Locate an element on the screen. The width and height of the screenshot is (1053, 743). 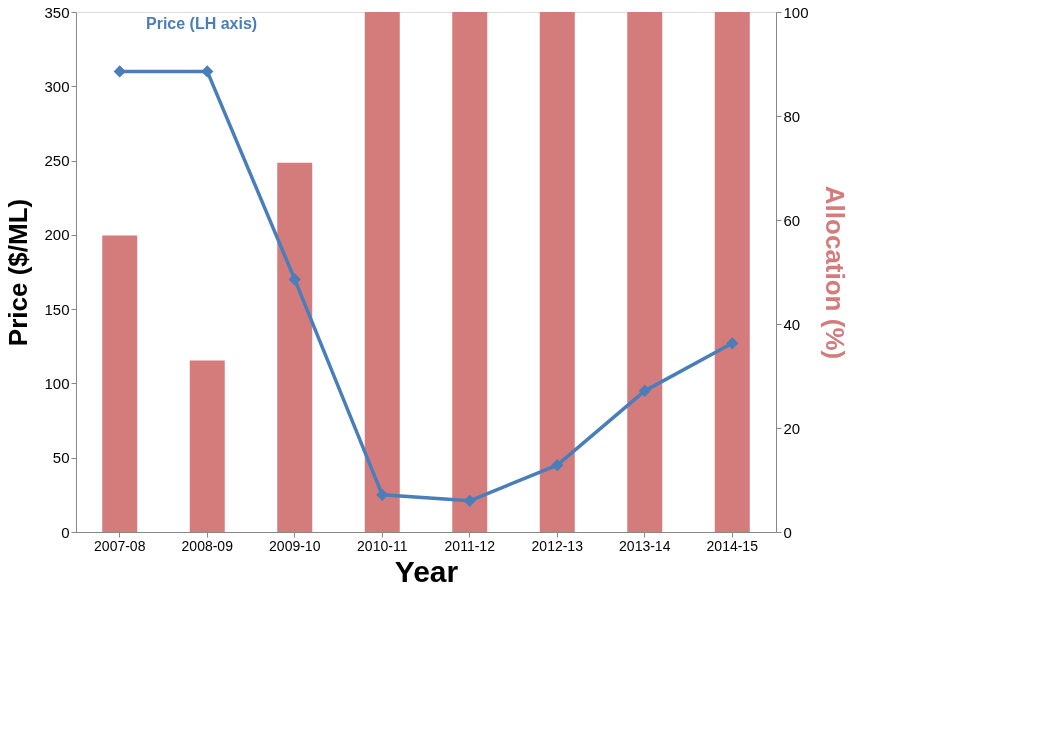
x-tick-label: 2009-10 is located at coordinates (295, 545).